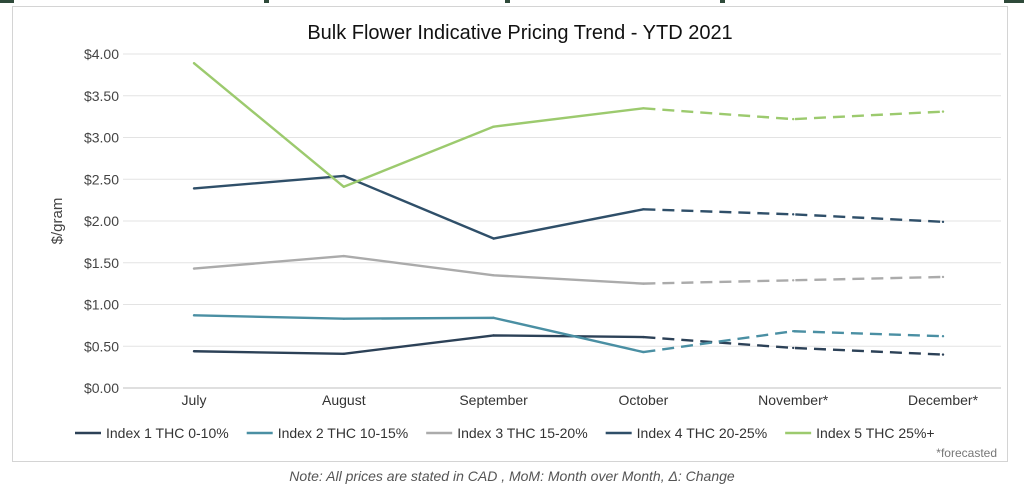 The height and width of the screenshot is (490, 1024). What do you see at coordinates (966, 453) in the screenshot?
I see `forecast-footnote: *forecasted` at bounding box center [966, 453].